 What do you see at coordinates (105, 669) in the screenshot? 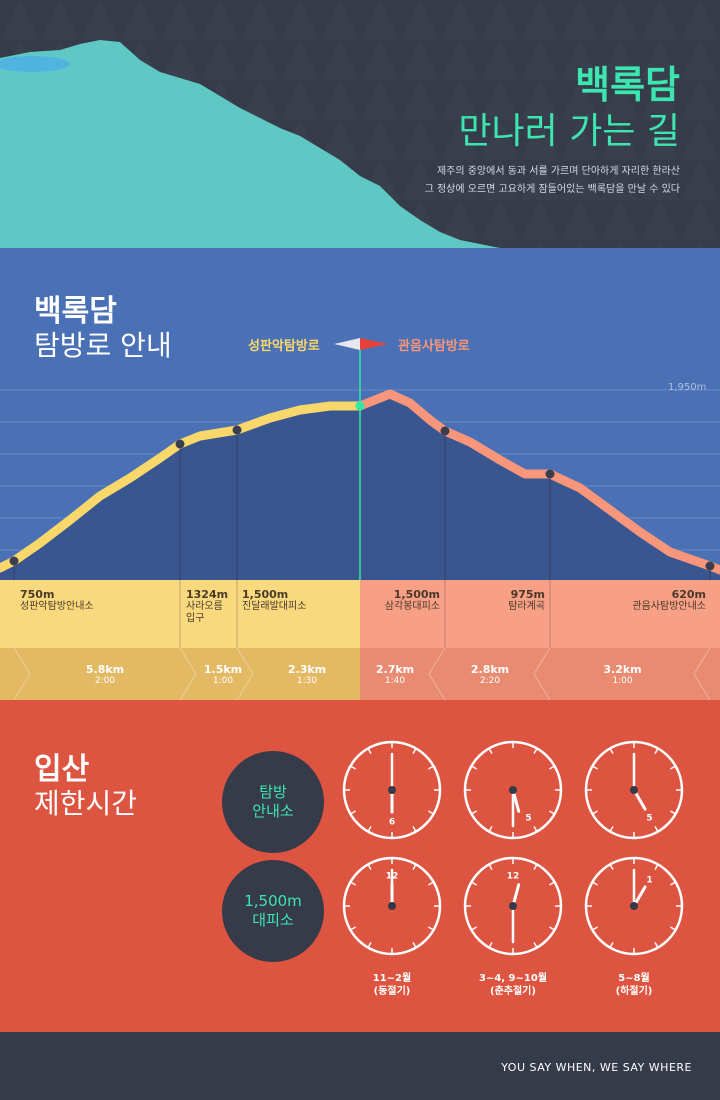
I see `segment-distance: 5.8km` at bounding box center [105, 669].